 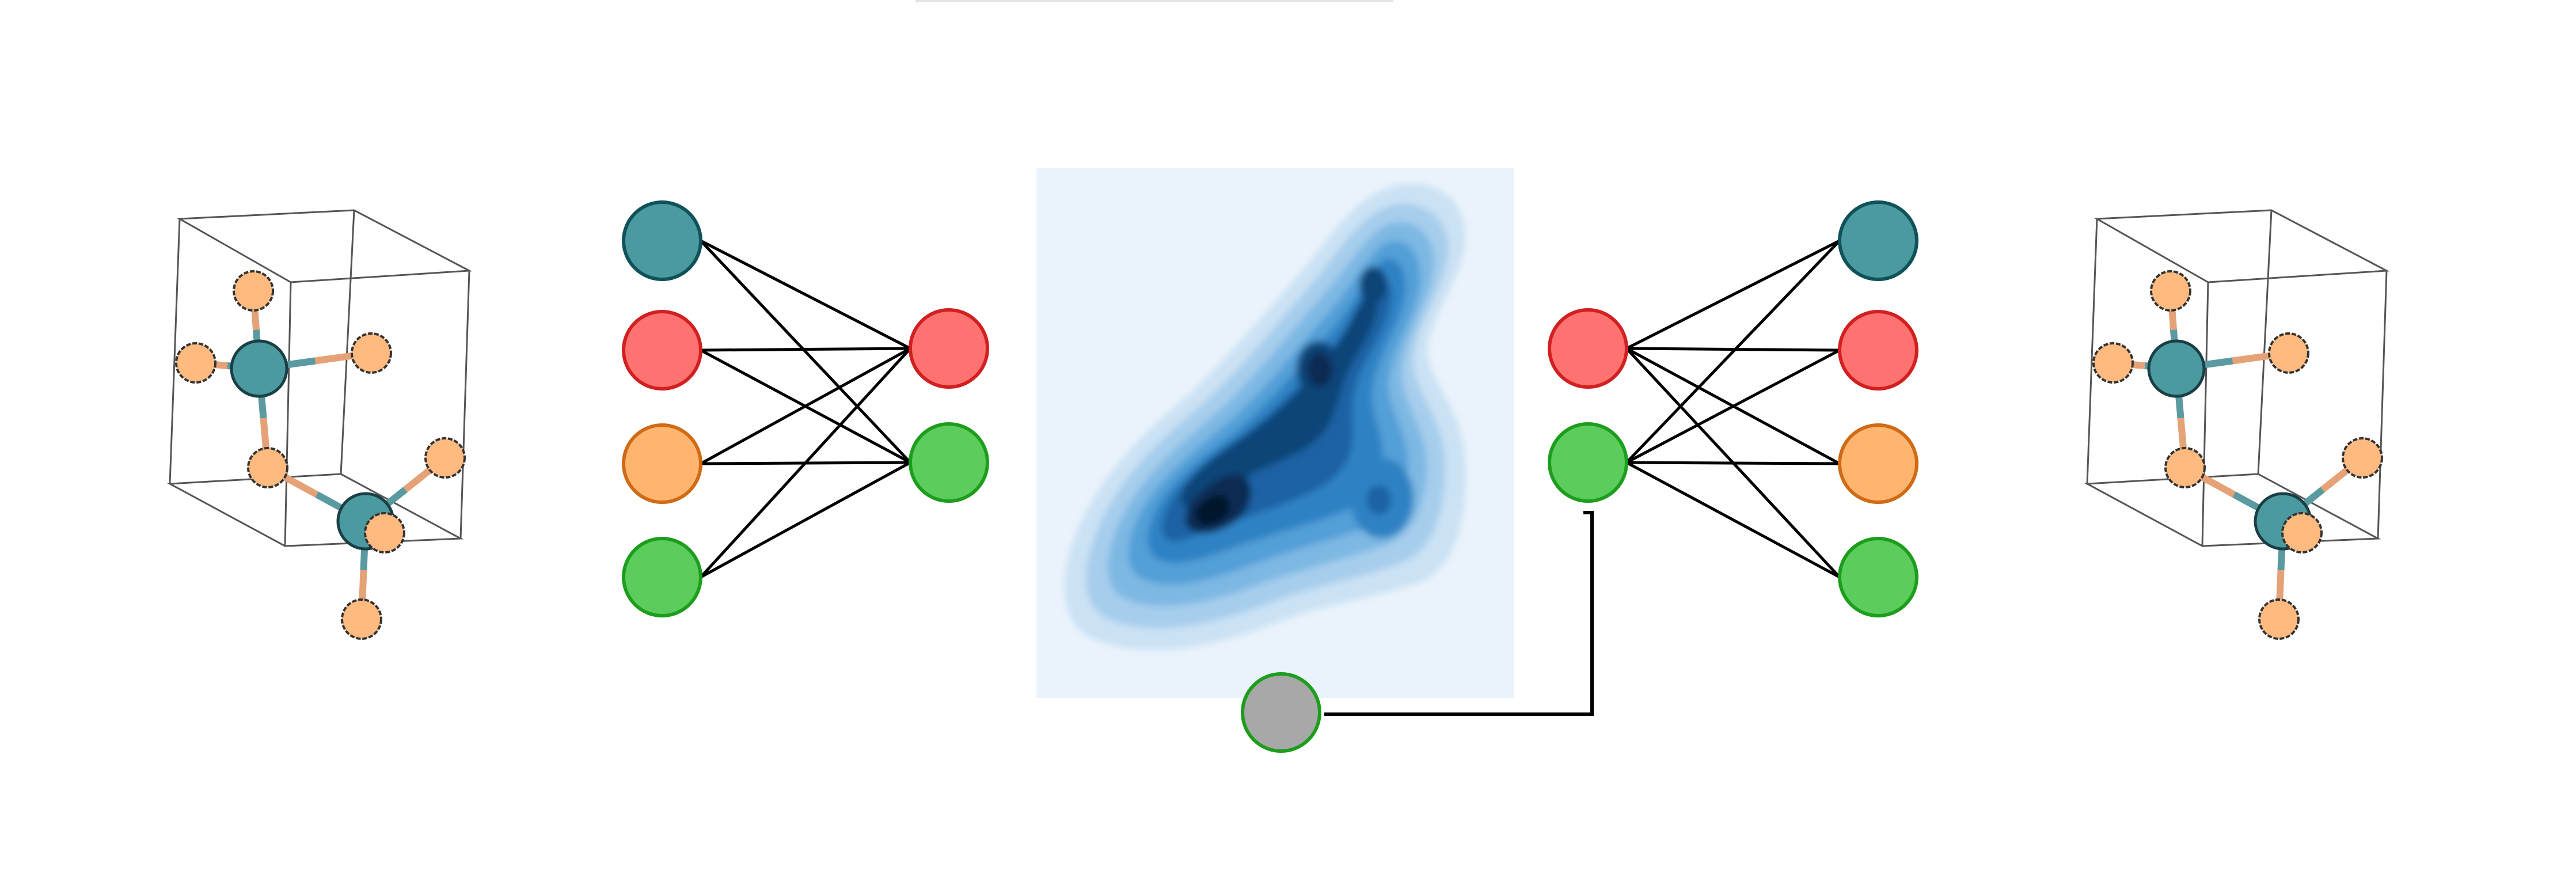 I want to click on encoder-connections, so click(x=806, y=409).